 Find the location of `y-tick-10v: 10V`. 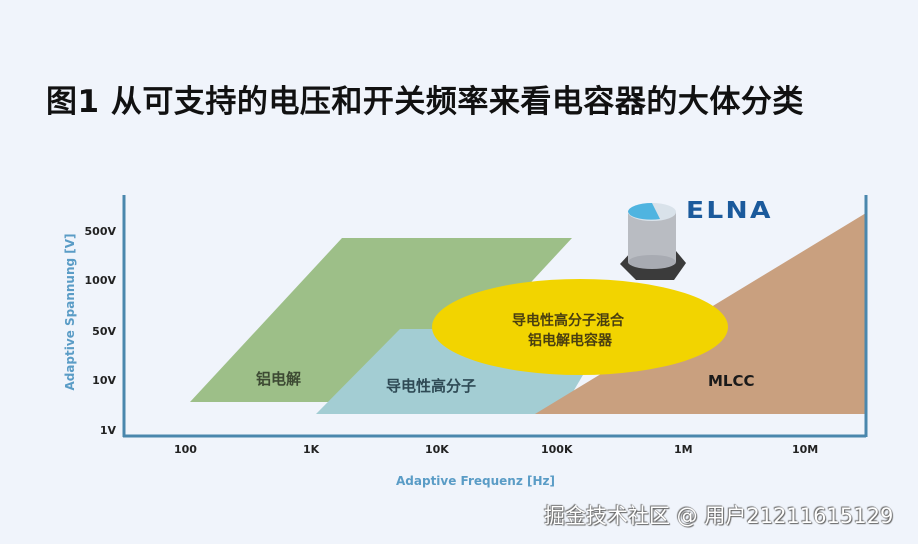

y-tick-10v: 10V is located at coordinates (104, 380).